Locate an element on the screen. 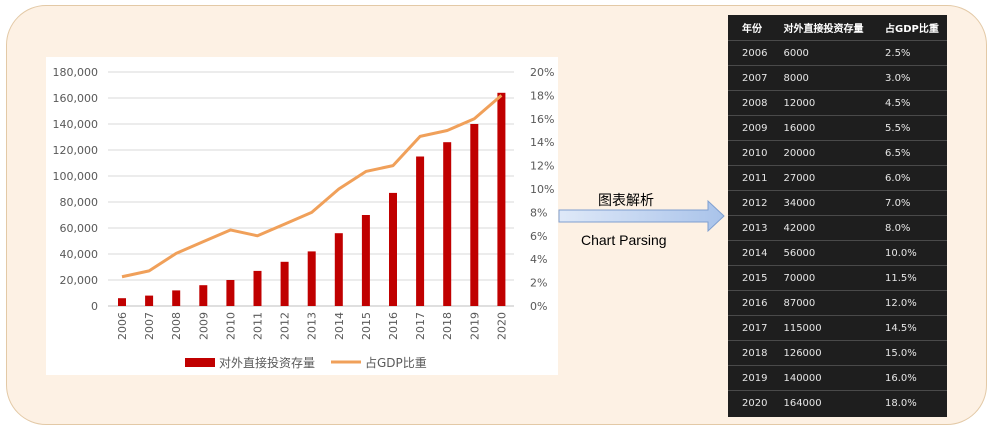 The image size is (995, 433). arrow-right-icon is located at coordinates (641, 216).